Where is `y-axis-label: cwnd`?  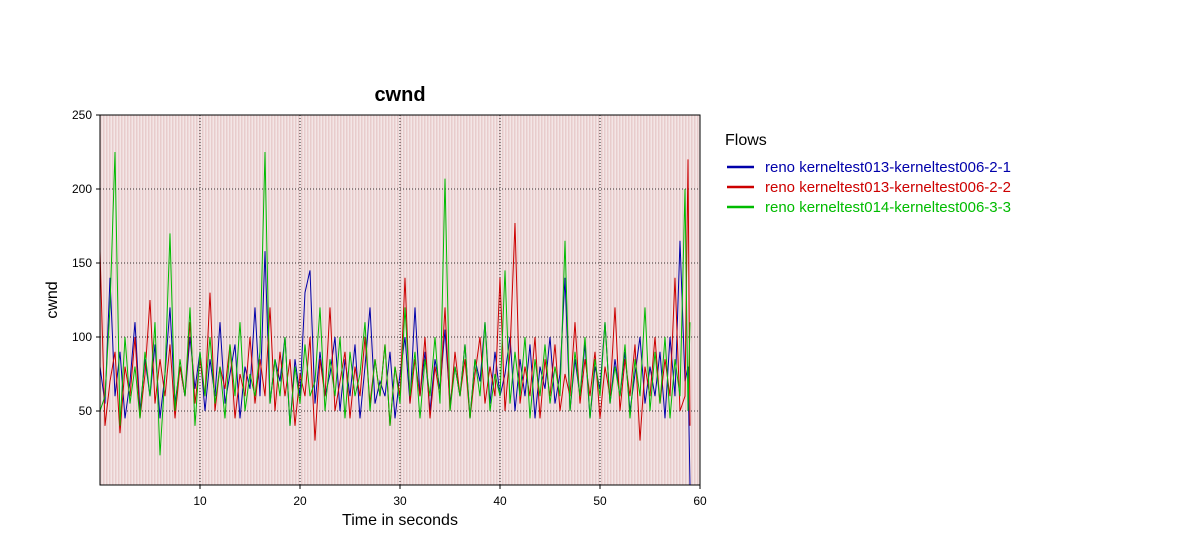 y-axis-label: cwnd is located at coordinates (52, 299).